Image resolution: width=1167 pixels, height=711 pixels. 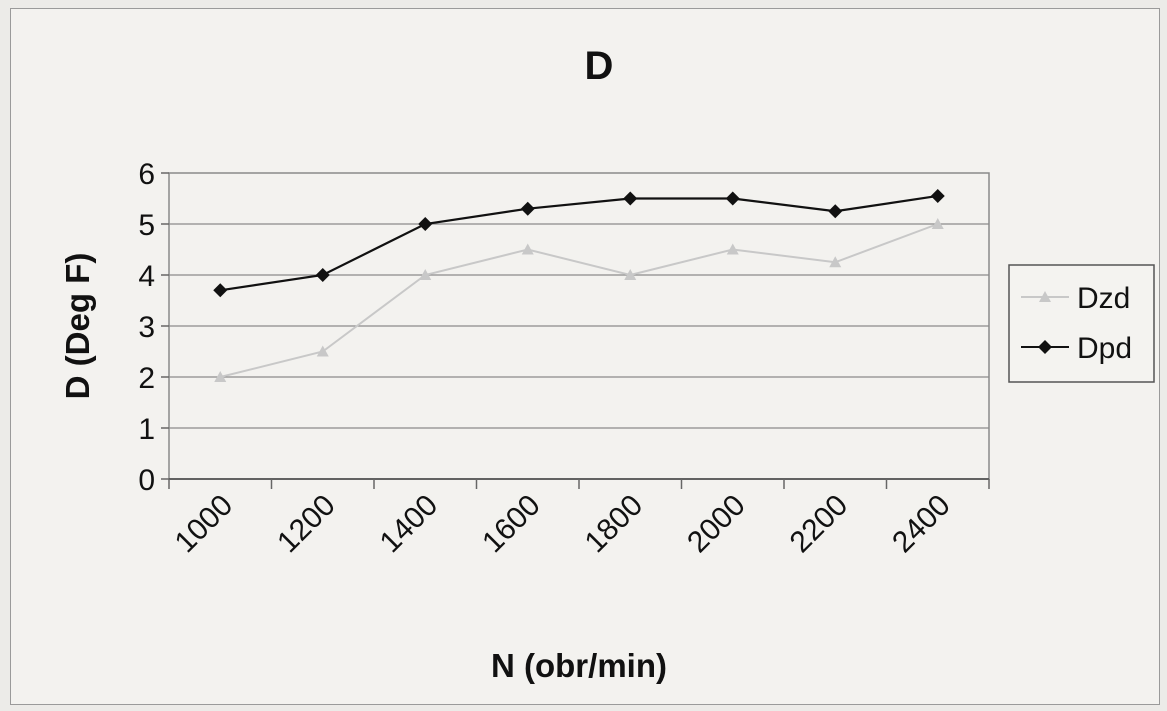 I want to click on y-axis-title: D (Deg F), so click(x=77, y=326).